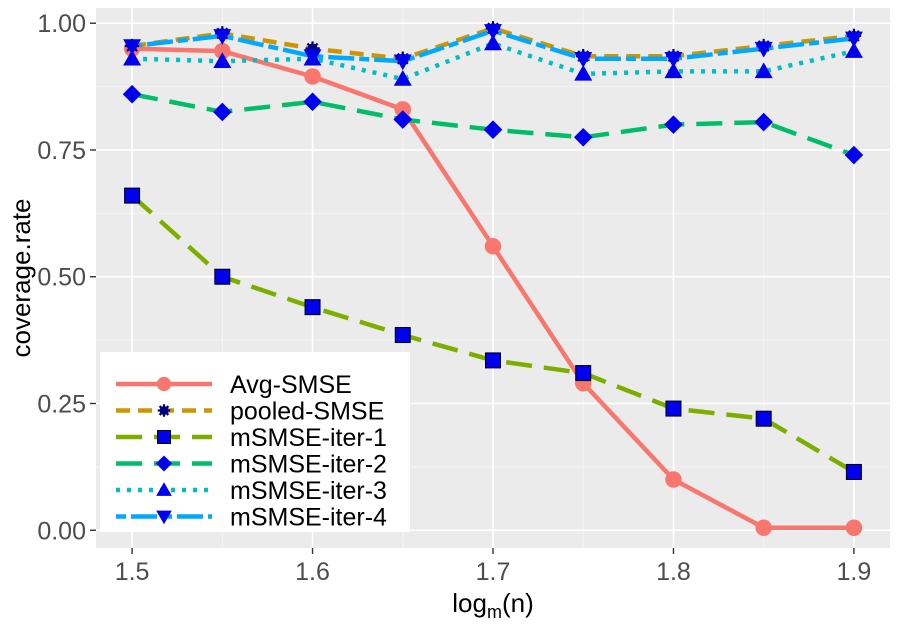 The image size is (899, 629). Describe the element at coordinates (518, 603) in the screenshot. I see `x-axis-title-tail: (n)` at that location.